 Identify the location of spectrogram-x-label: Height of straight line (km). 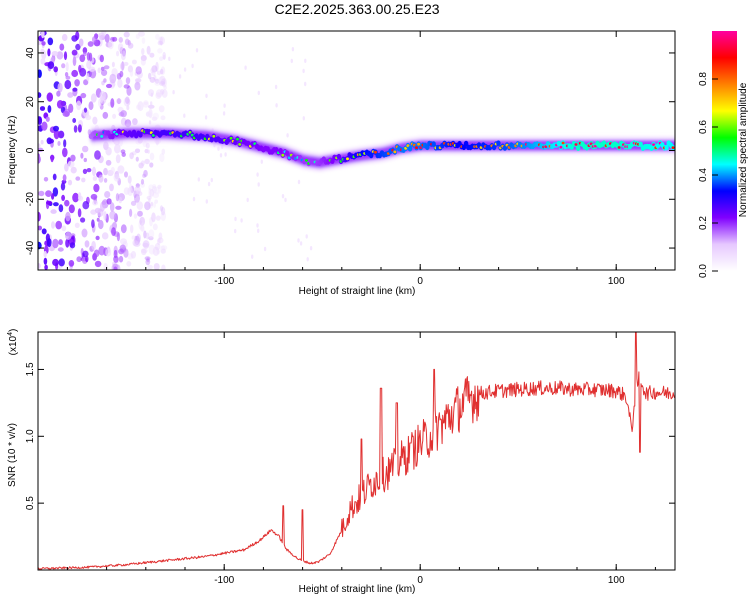
(357, 291).